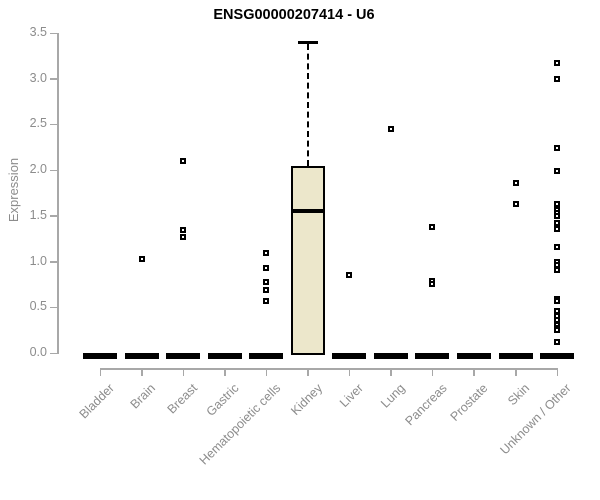  What do you see at coordinates (38, 260) in the screenshot?
I see `y-tick-label: 1.0` at bounding box center [38, 260].